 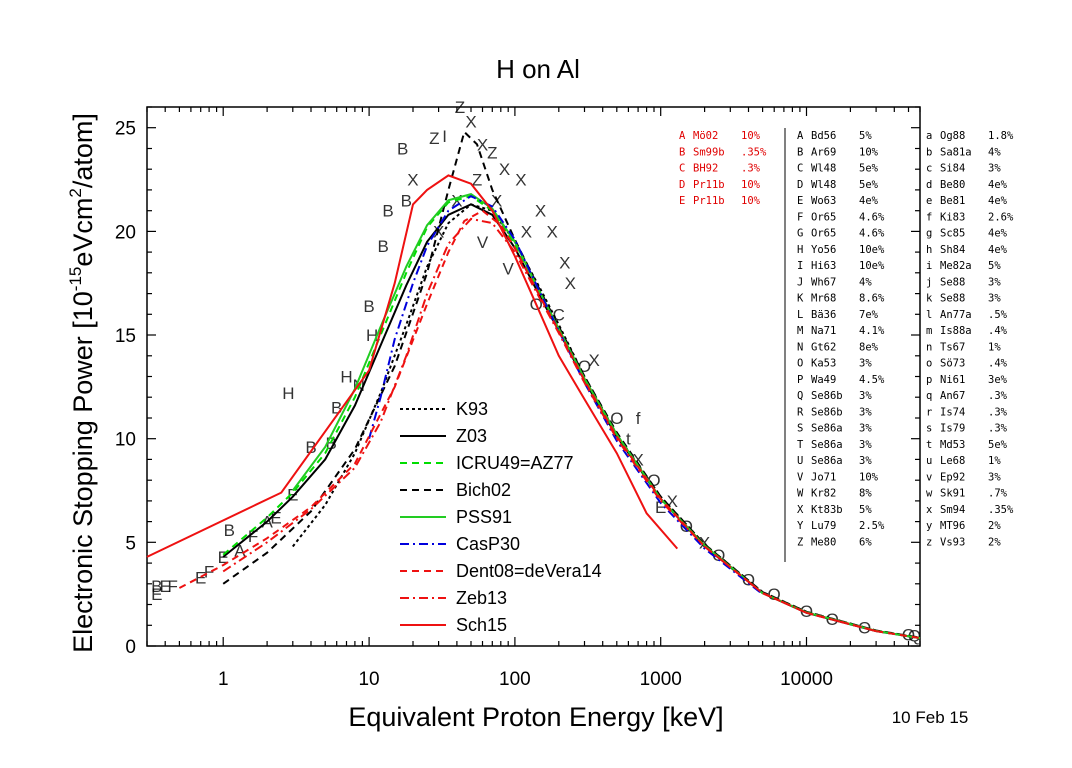 What do you see at coordinates (929, 412) in the screenshot?
I see `ref-key: r` at bounding box center [929, 412].